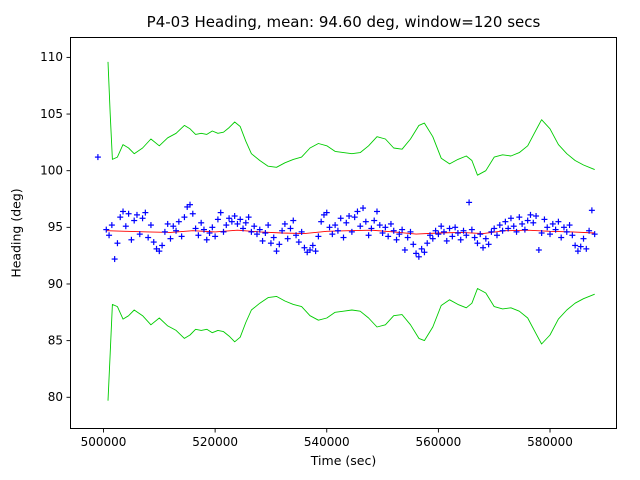 The height and width of the screenshot is (480, 640). What do you see at coordinates (343, 460) in the screenshot?
I see `x-axis-label: Time (sec)` at bounding box center [343, 460].